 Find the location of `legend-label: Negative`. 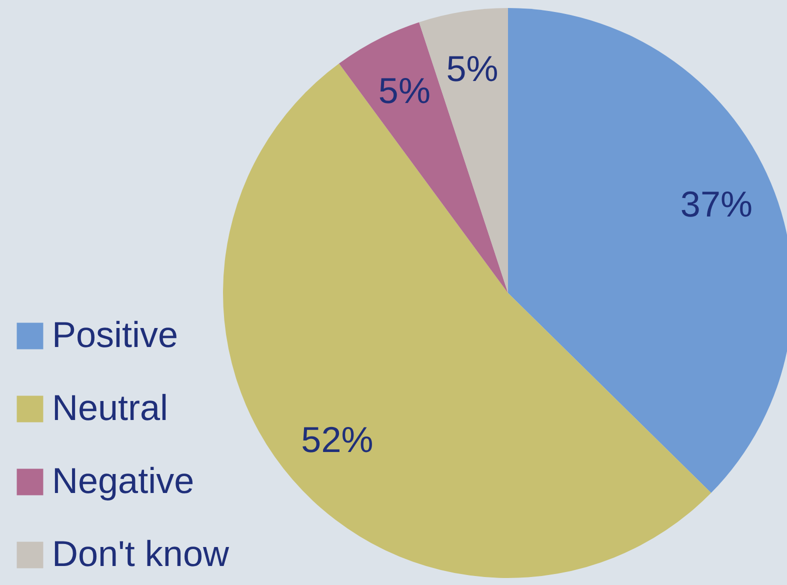

legend-label: Negative is located at coordinates (123, 480).